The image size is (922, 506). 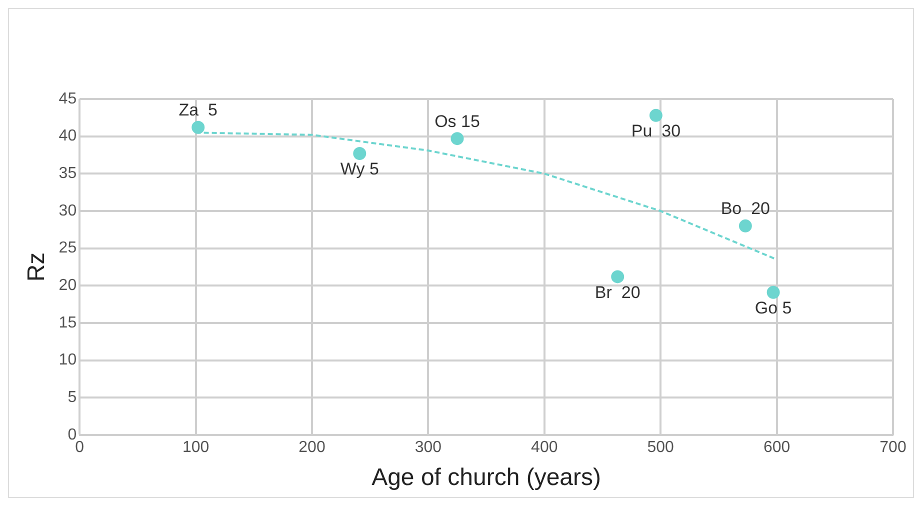 I want to click on annotation: Pu 30, so click(x=656, y=131).